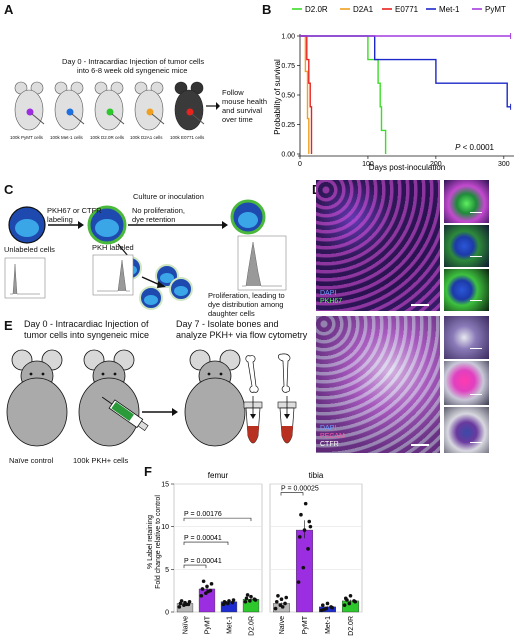 The width and height of the screenshot is (520, 636). Describe the element at coordinates (218, 475) in the screenshot. I see `bar-group-title-femur: femur` at that location.